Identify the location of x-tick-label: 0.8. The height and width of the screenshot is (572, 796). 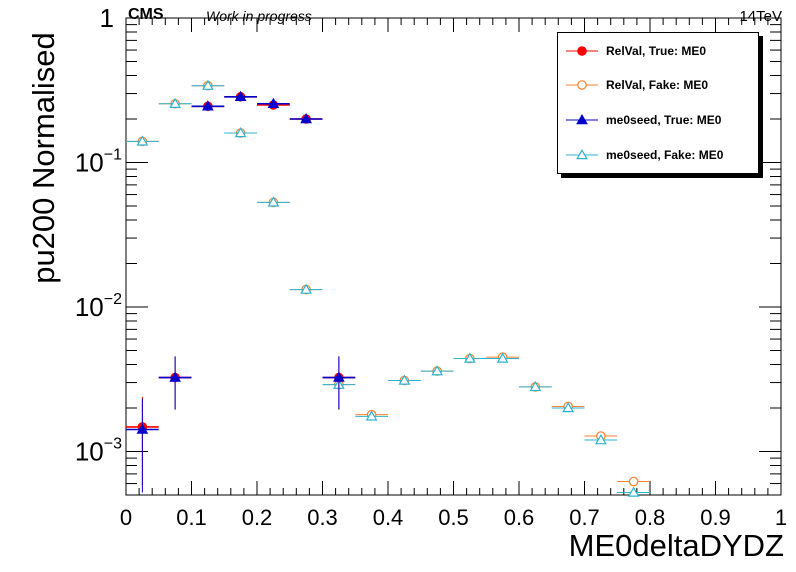
(650, 517).